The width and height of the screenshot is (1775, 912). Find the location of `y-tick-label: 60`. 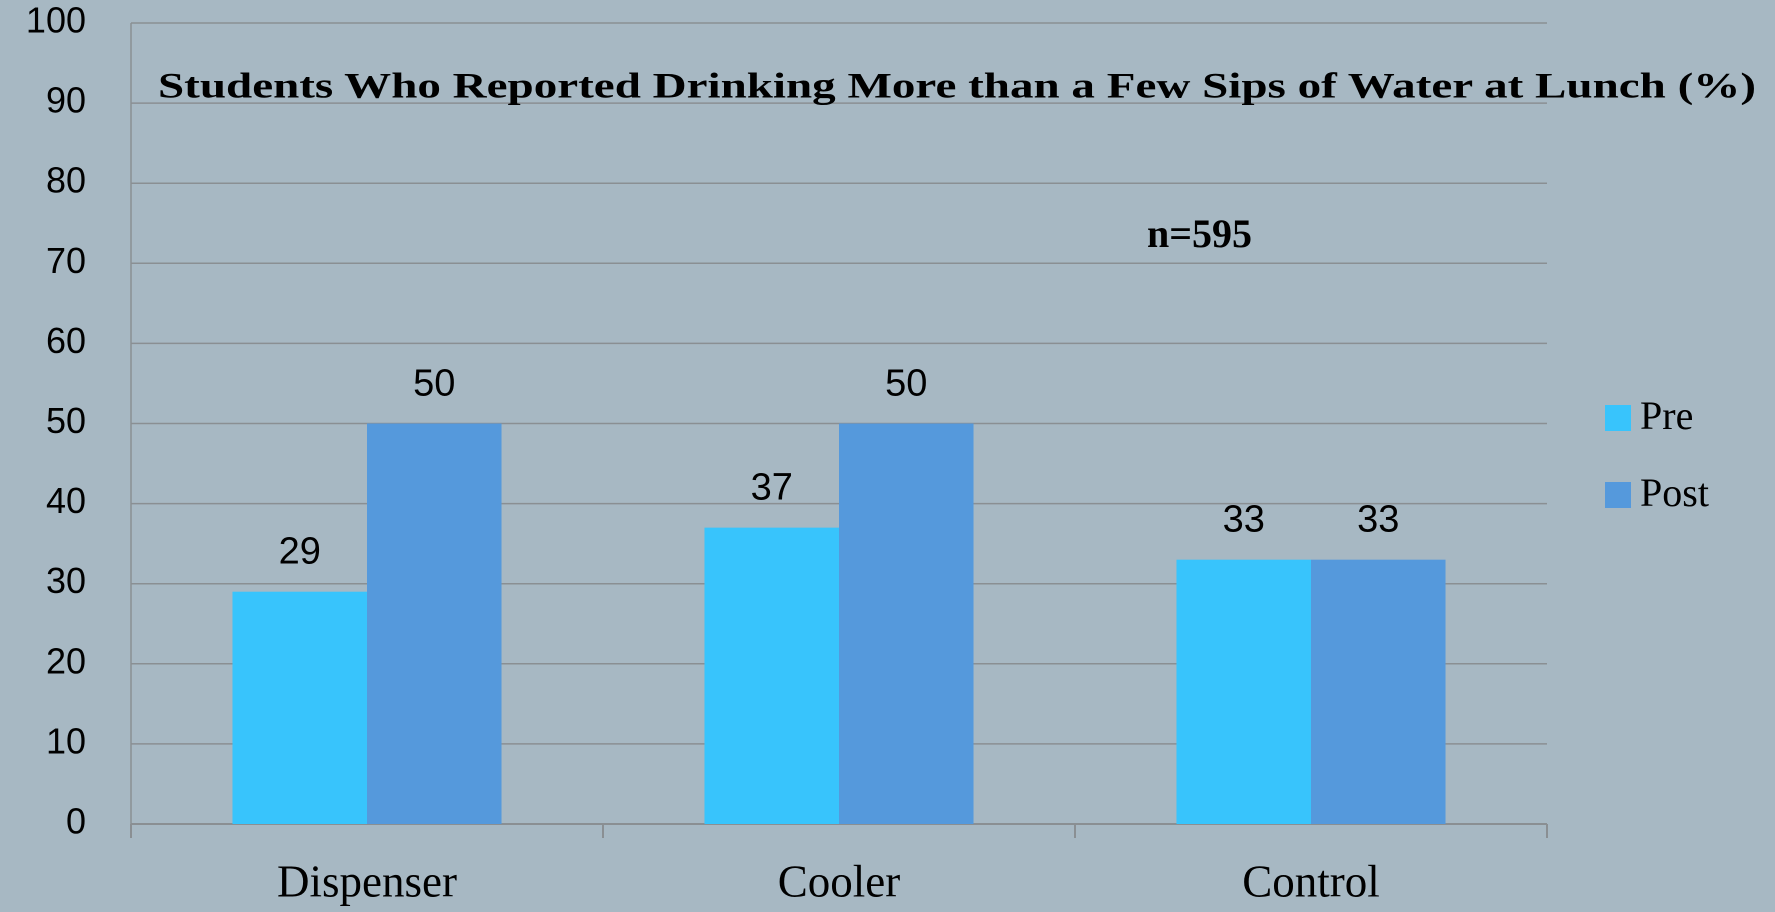

y-tick-label: 60 is located at coordinates (66, 340).